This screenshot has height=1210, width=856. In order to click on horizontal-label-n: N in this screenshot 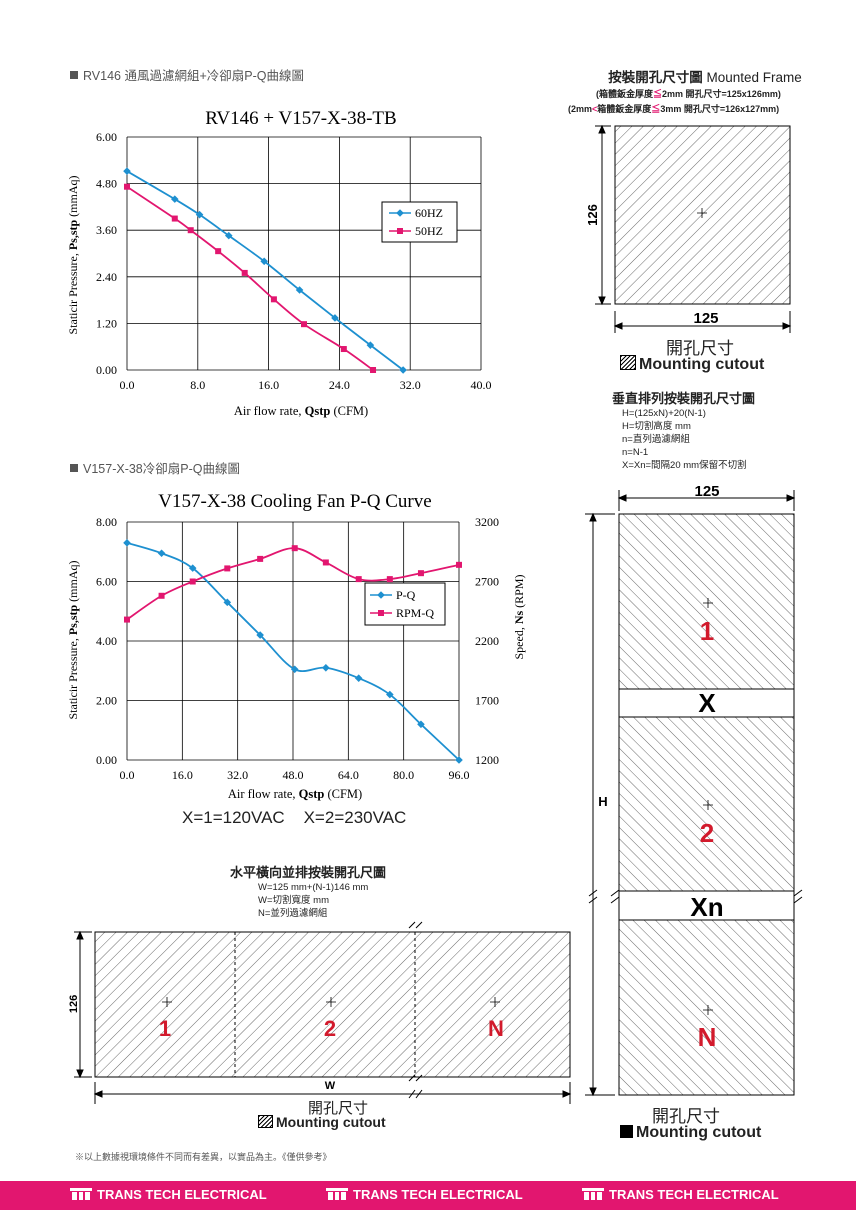, I will do `click(496, 1028)`.